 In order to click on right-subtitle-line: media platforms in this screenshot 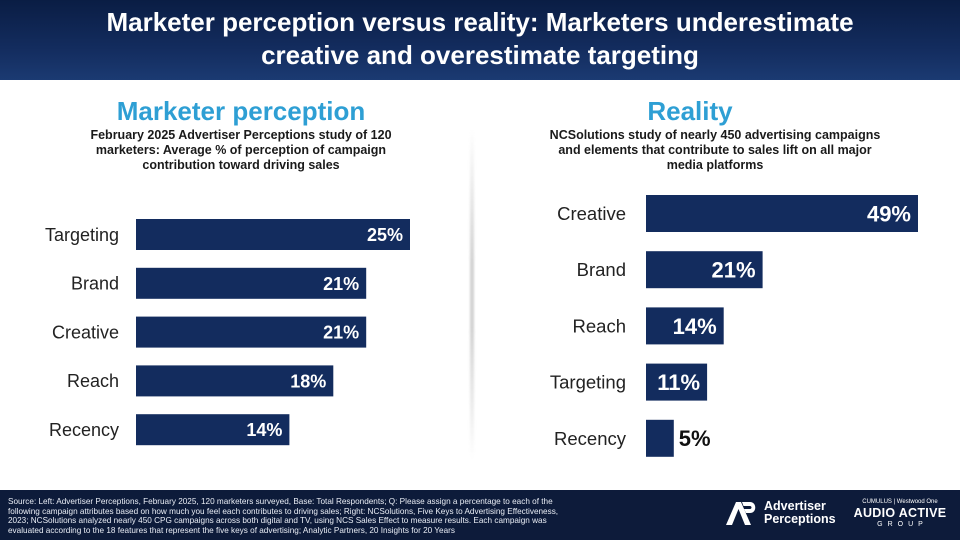, I will do `click(715, 165)`.